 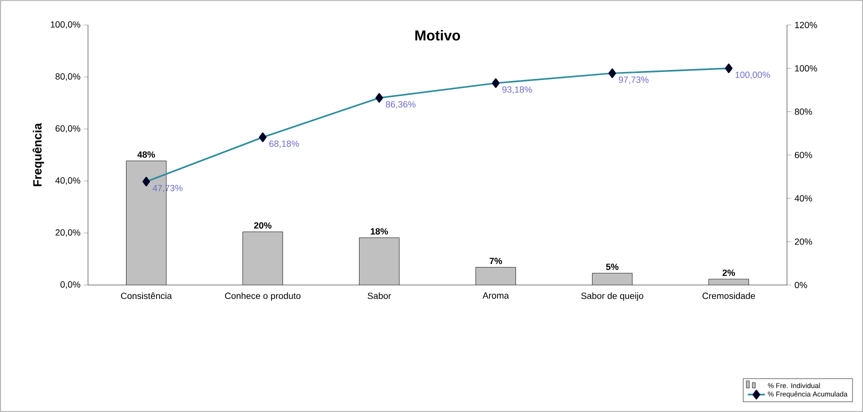 What do you see at coordinates (803, 155) in the screenshot?
I see `y2-tick-label: 60%` at bounding box center [803, 155].